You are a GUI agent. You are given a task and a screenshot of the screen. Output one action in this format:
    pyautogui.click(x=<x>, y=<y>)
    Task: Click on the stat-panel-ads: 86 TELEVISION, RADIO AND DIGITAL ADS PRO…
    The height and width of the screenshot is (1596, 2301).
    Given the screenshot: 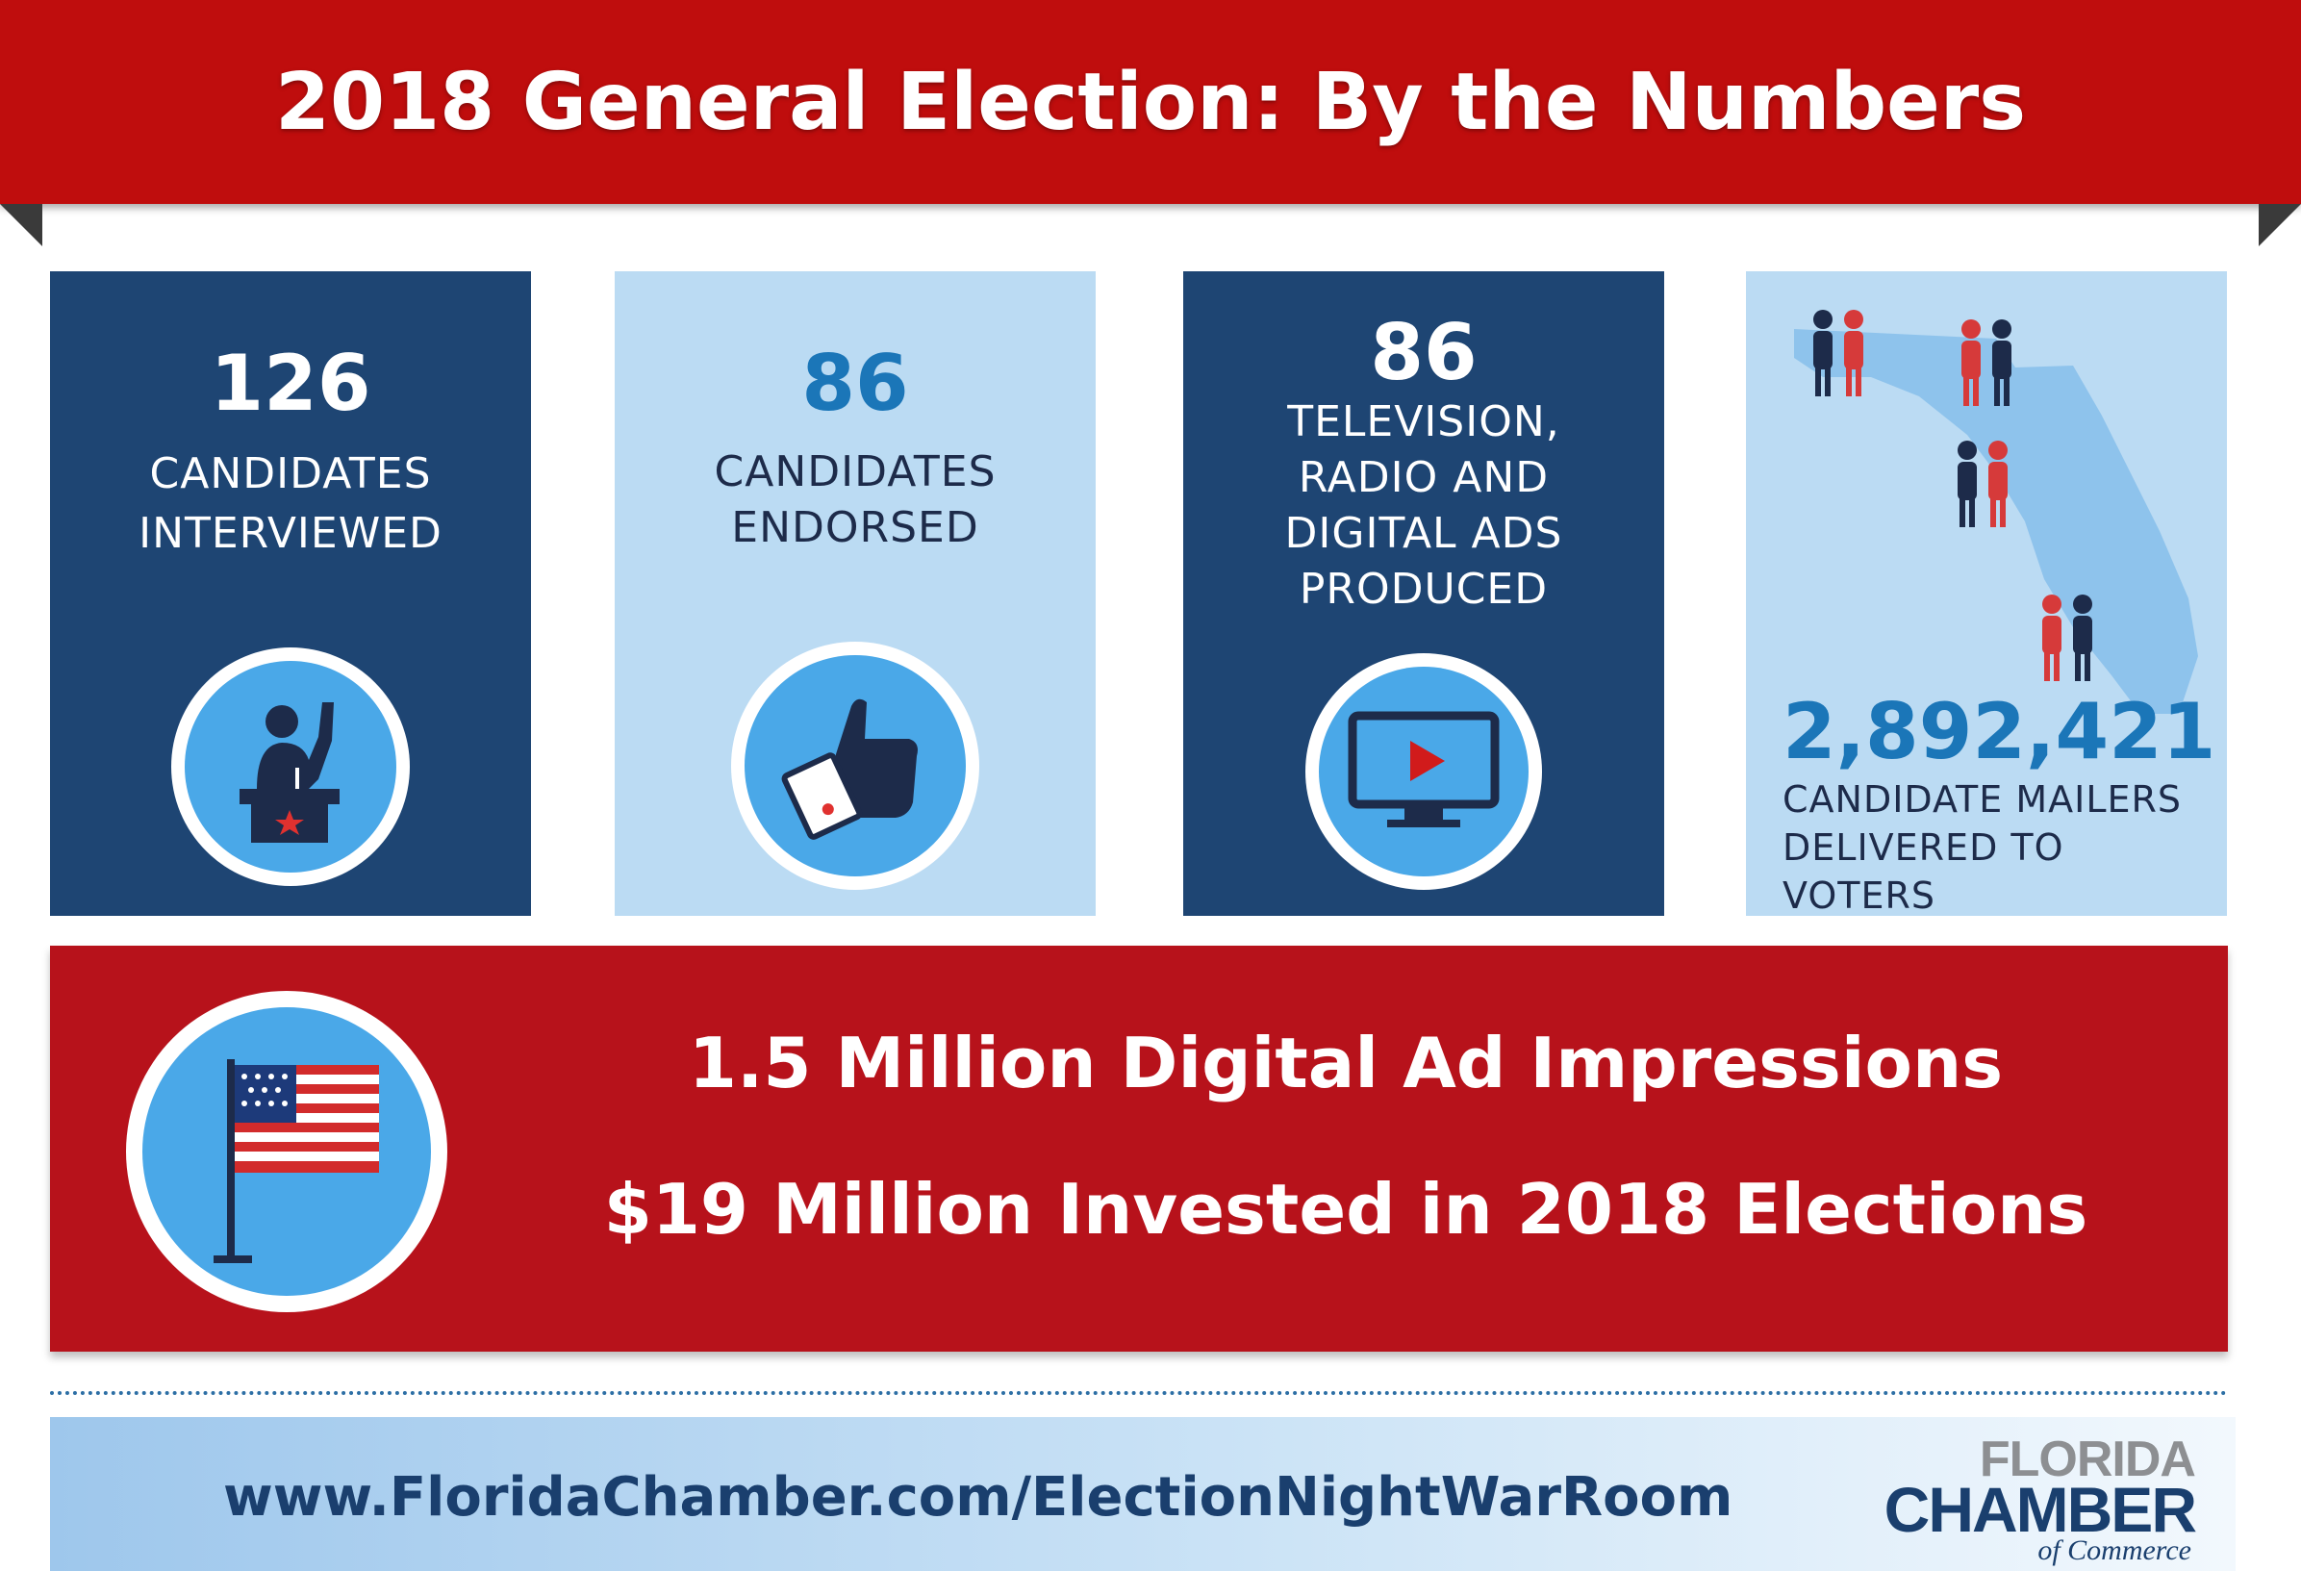 What is the action you would take?
    pyautogui.click(x=1423, y=593)
    